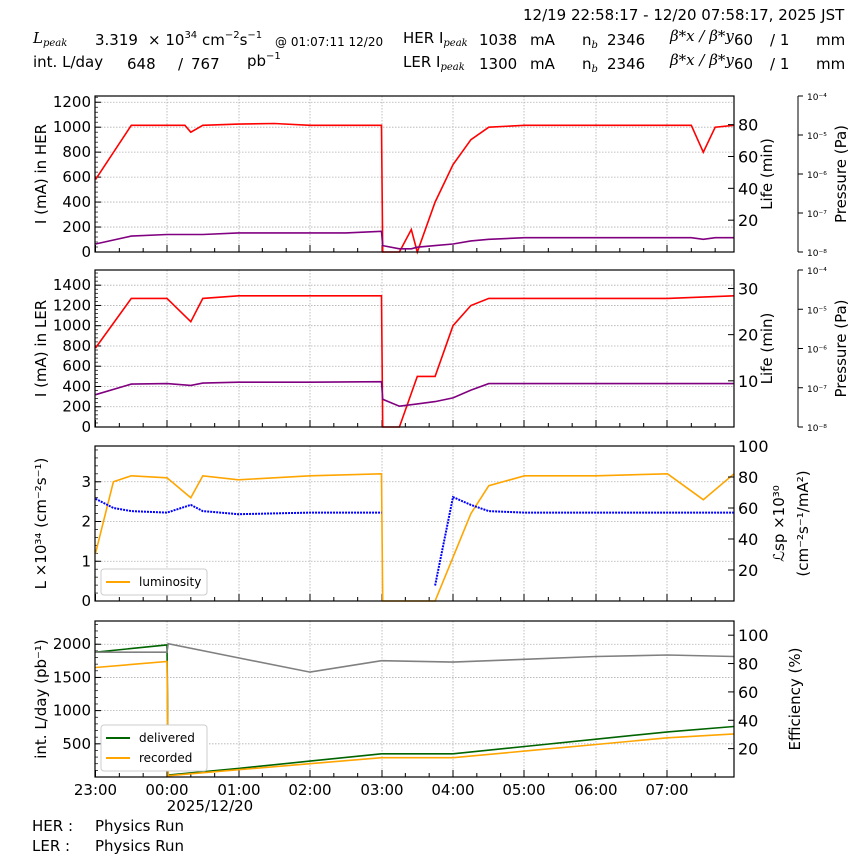  What do you see at coordinates (210, 806) in the screenshot?
I see `x-date-label: 2025/12/20` at bounding box center [210, 806].